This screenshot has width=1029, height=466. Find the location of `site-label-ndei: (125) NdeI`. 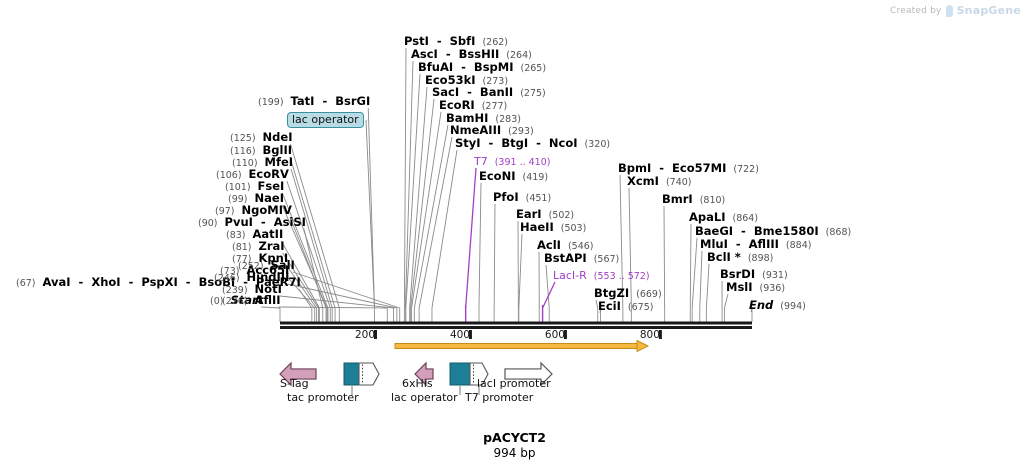

site-label-ndei: (125) NdeI is located at coordinates (261, 137).